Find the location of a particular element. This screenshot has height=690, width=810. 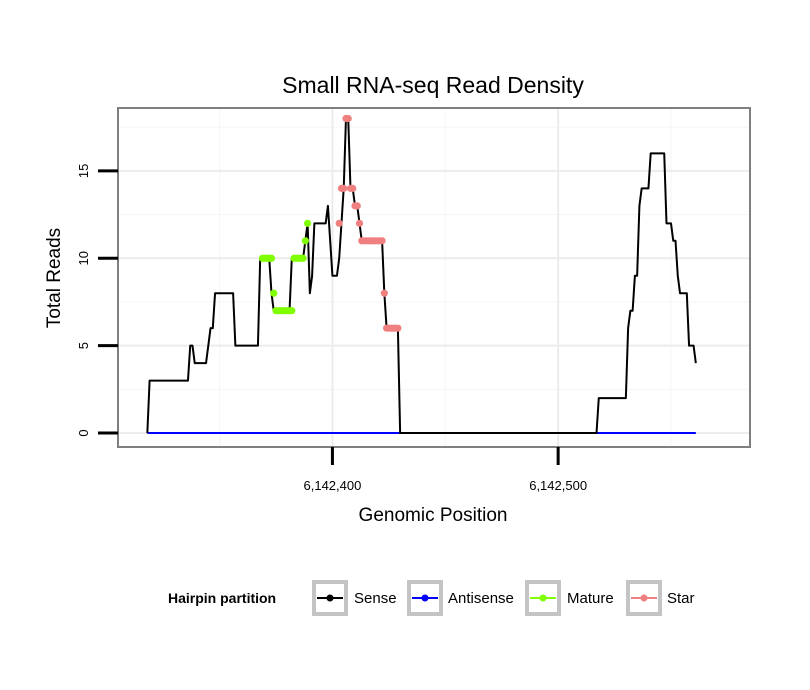

legend-label: Star is located at coordinates (681, 598).